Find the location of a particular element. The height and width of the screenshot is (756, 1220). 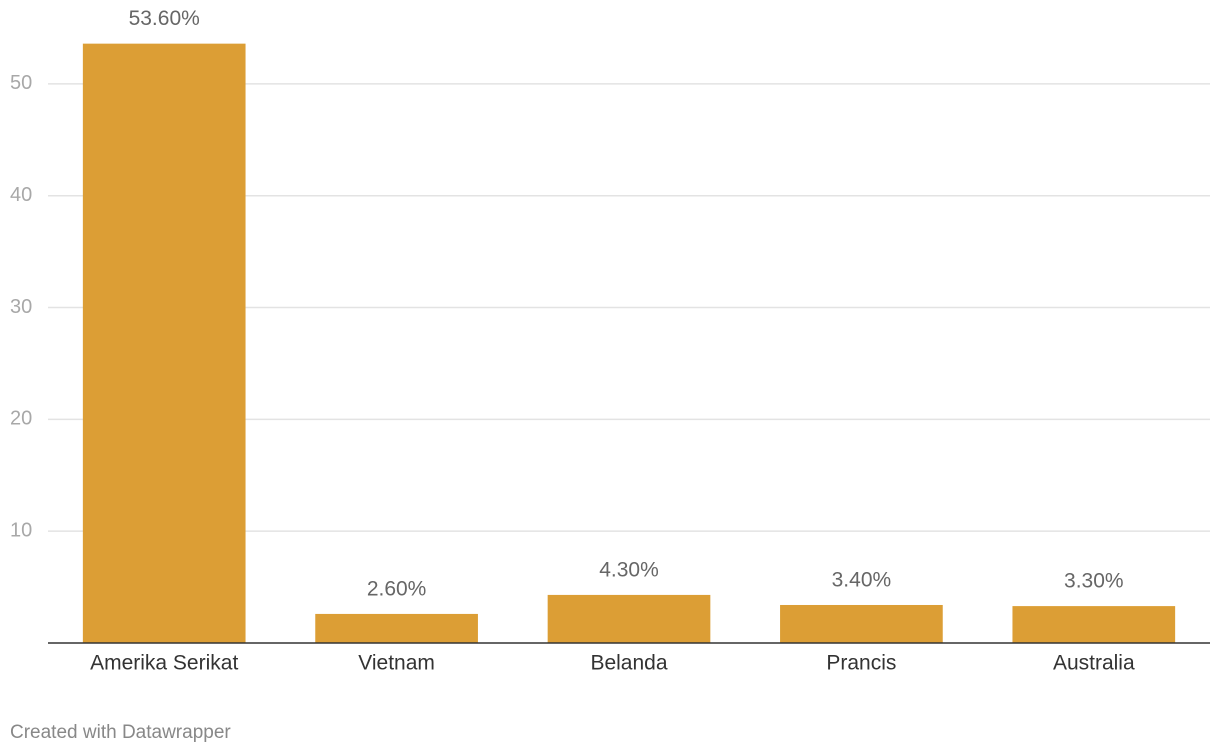

y-tick-label: 20 is located at coordinates (21, 419).